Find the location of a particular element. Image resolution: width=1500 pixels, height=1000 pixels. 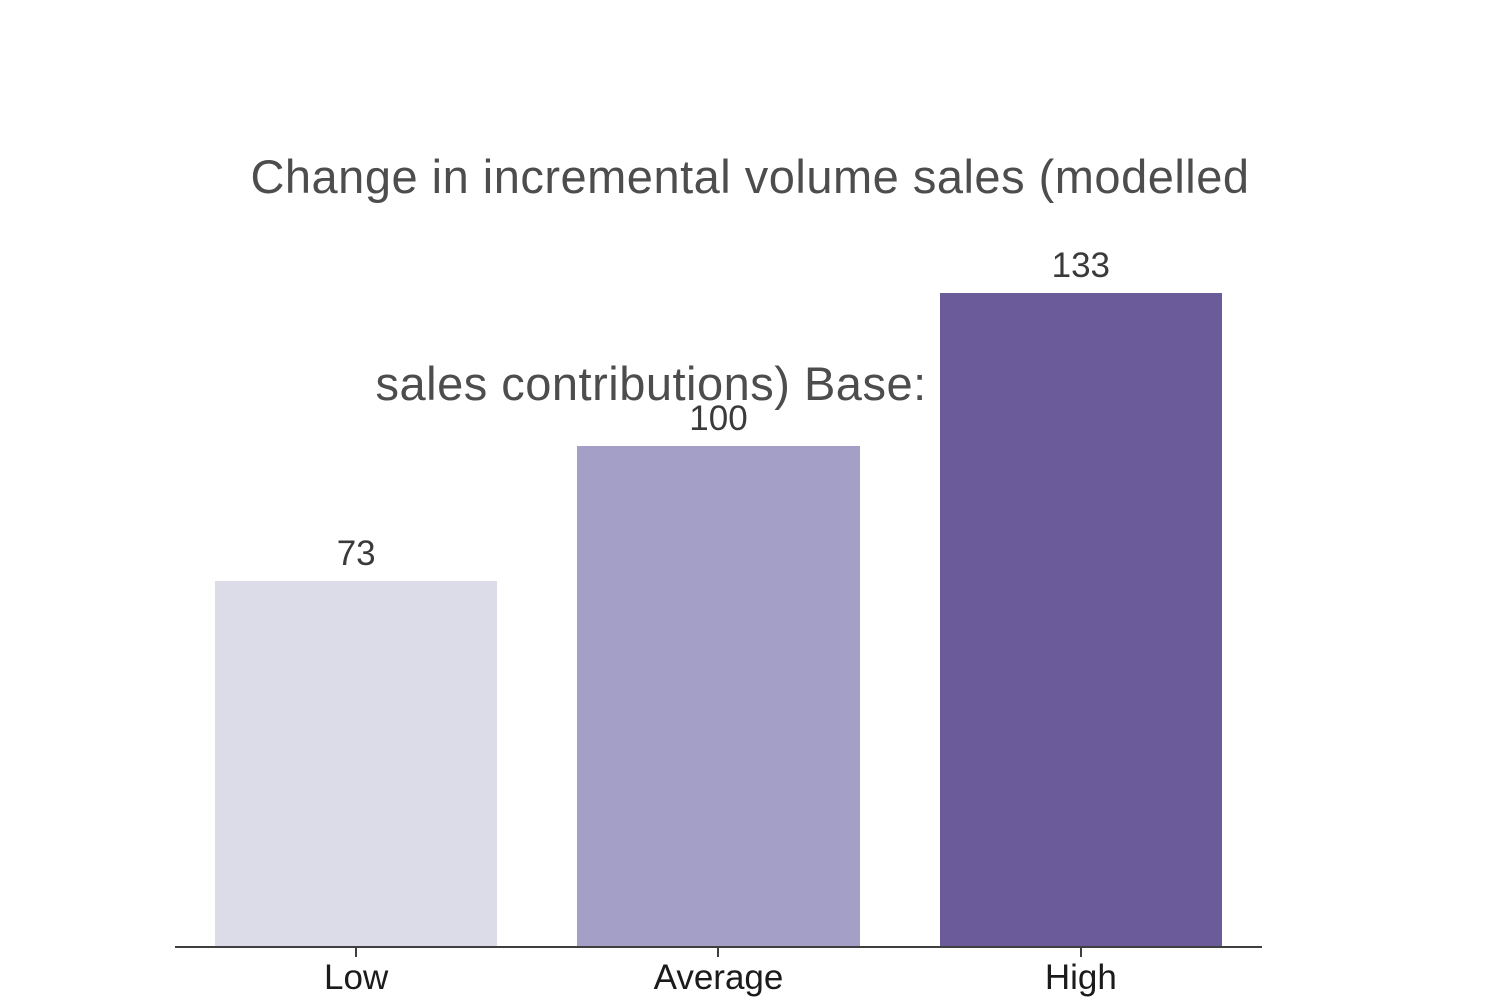

x-tick-label-average: Average is located at coordinates (718, 977).